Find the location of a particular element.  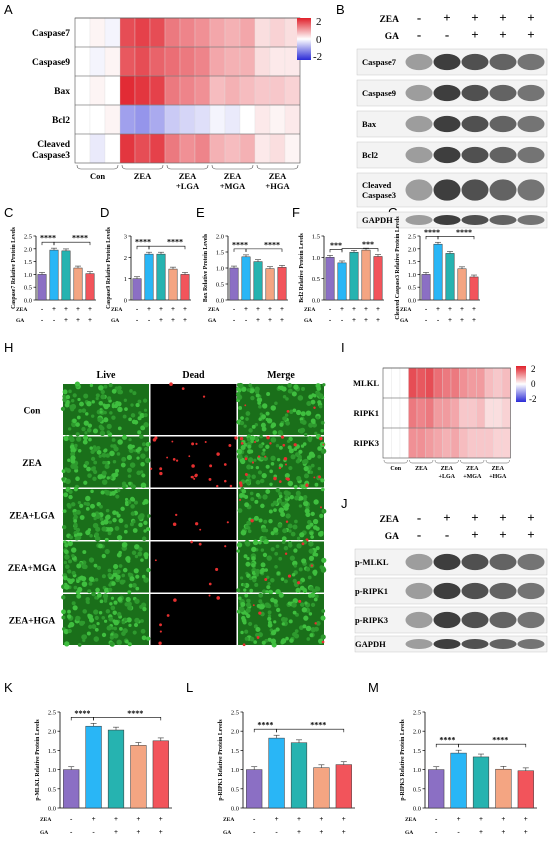

colorbar-label: 0 is located at coordinates (533, 384).